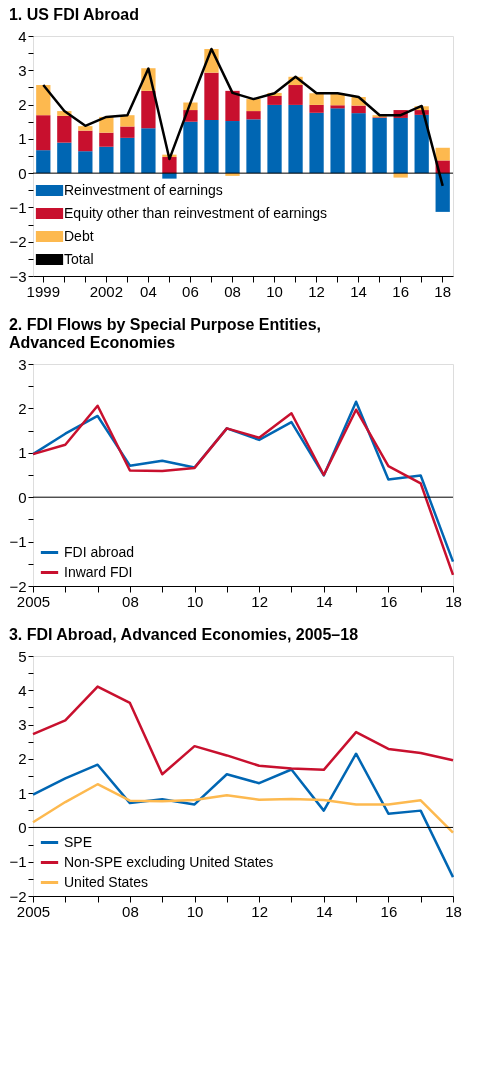 This screenshot has height=1076, width=491. I want to click on legend-label: Equity other than reinvestment of earnings, so click(196, 212).